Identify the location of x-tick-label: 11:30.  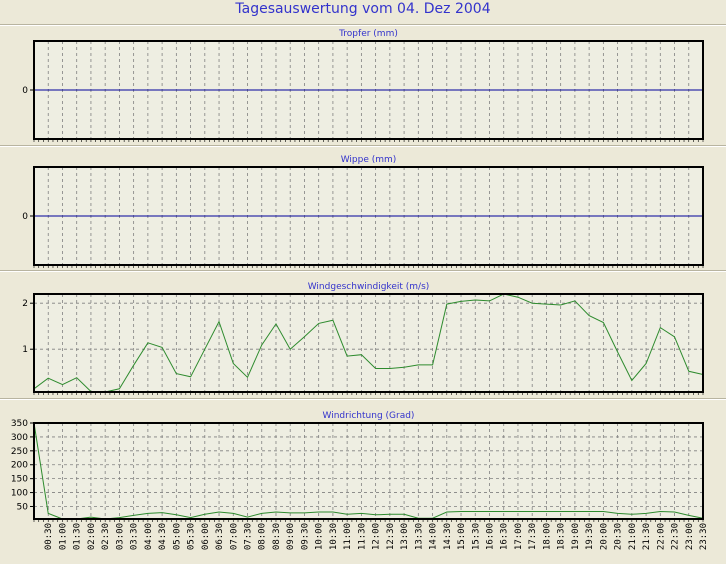
(362, 536).